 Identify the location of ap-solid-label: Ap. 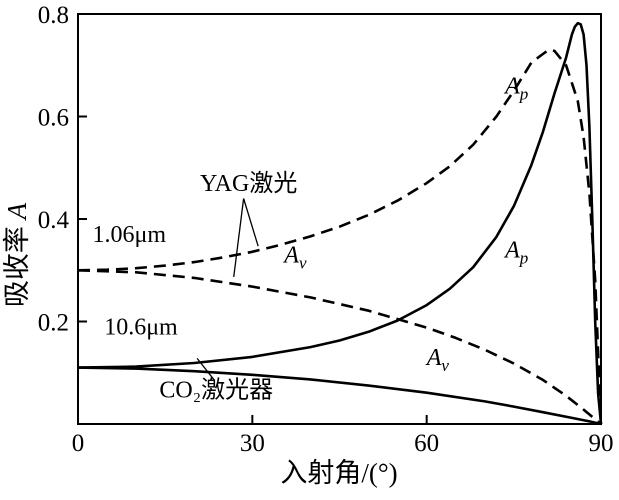
(515, 252).